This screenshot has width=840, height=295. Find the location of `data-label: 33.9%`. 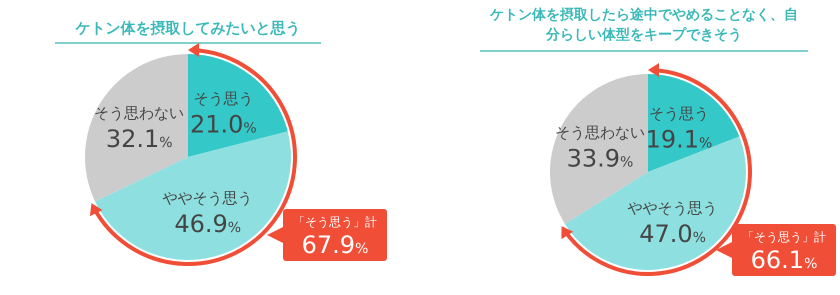

data-label: 33.9% is located at coordinates (600, 158).